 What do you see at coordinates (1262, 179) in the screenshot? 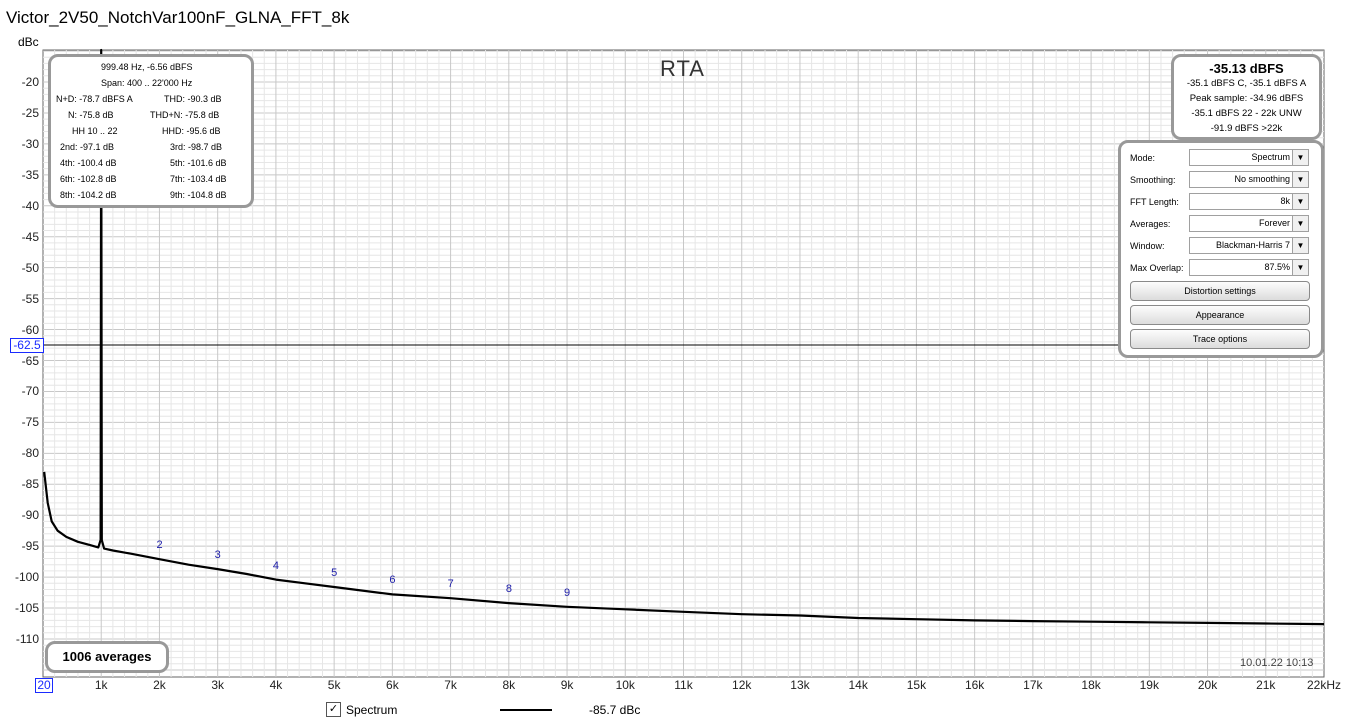
I see `smoothing-value: No smoothing` at bounding box center [1262, 179].